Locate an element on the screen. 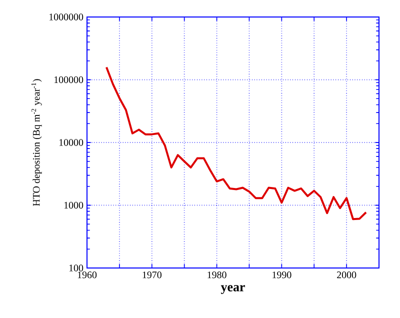 Image resolution: width=400 pixels, height=318 pixels. y-tick-label: 1000000 is located at coordinates (66, 17).